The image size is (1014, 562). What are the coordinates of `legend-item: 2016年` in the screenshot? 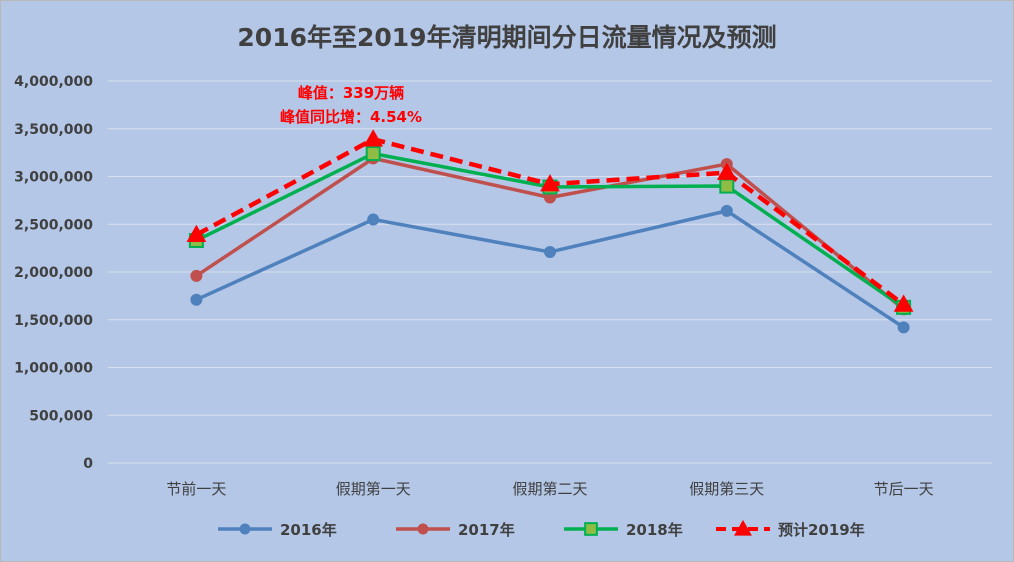 It's located at (277, 530).